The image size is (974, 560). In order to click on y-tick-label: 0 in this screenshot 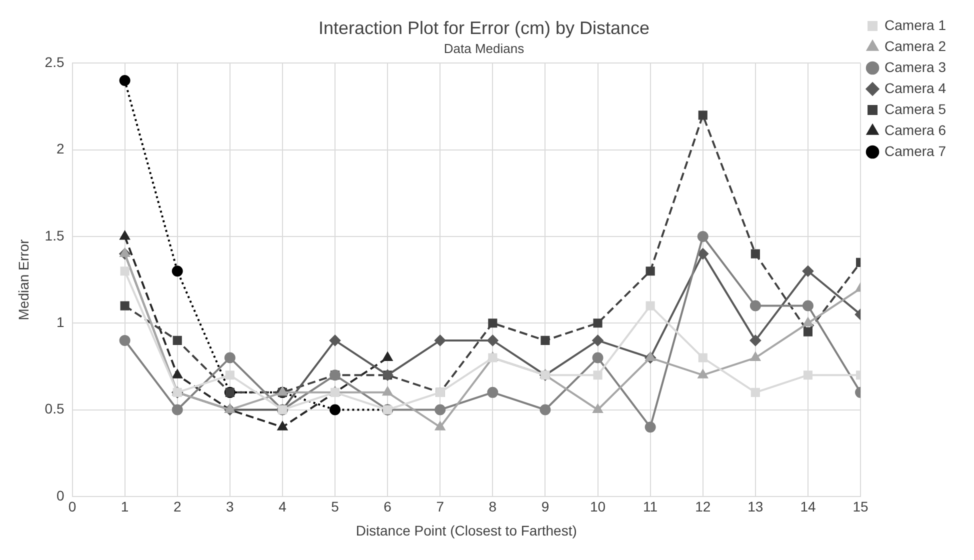, I will do `click(60, 495)`.